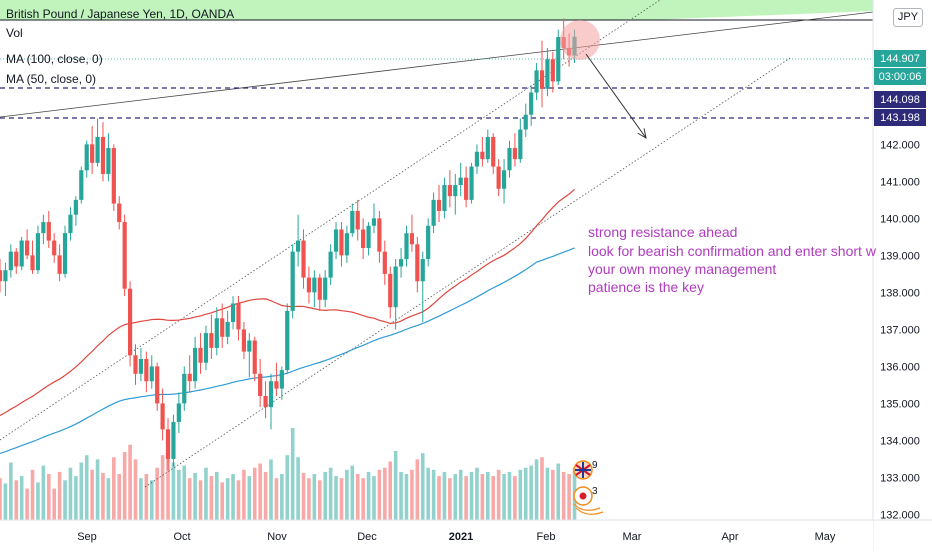 The image size is (932, 555). Describe the element at coordinates (367, 537) in the screenshot. I see `x-tick-label: Dec` at that location.